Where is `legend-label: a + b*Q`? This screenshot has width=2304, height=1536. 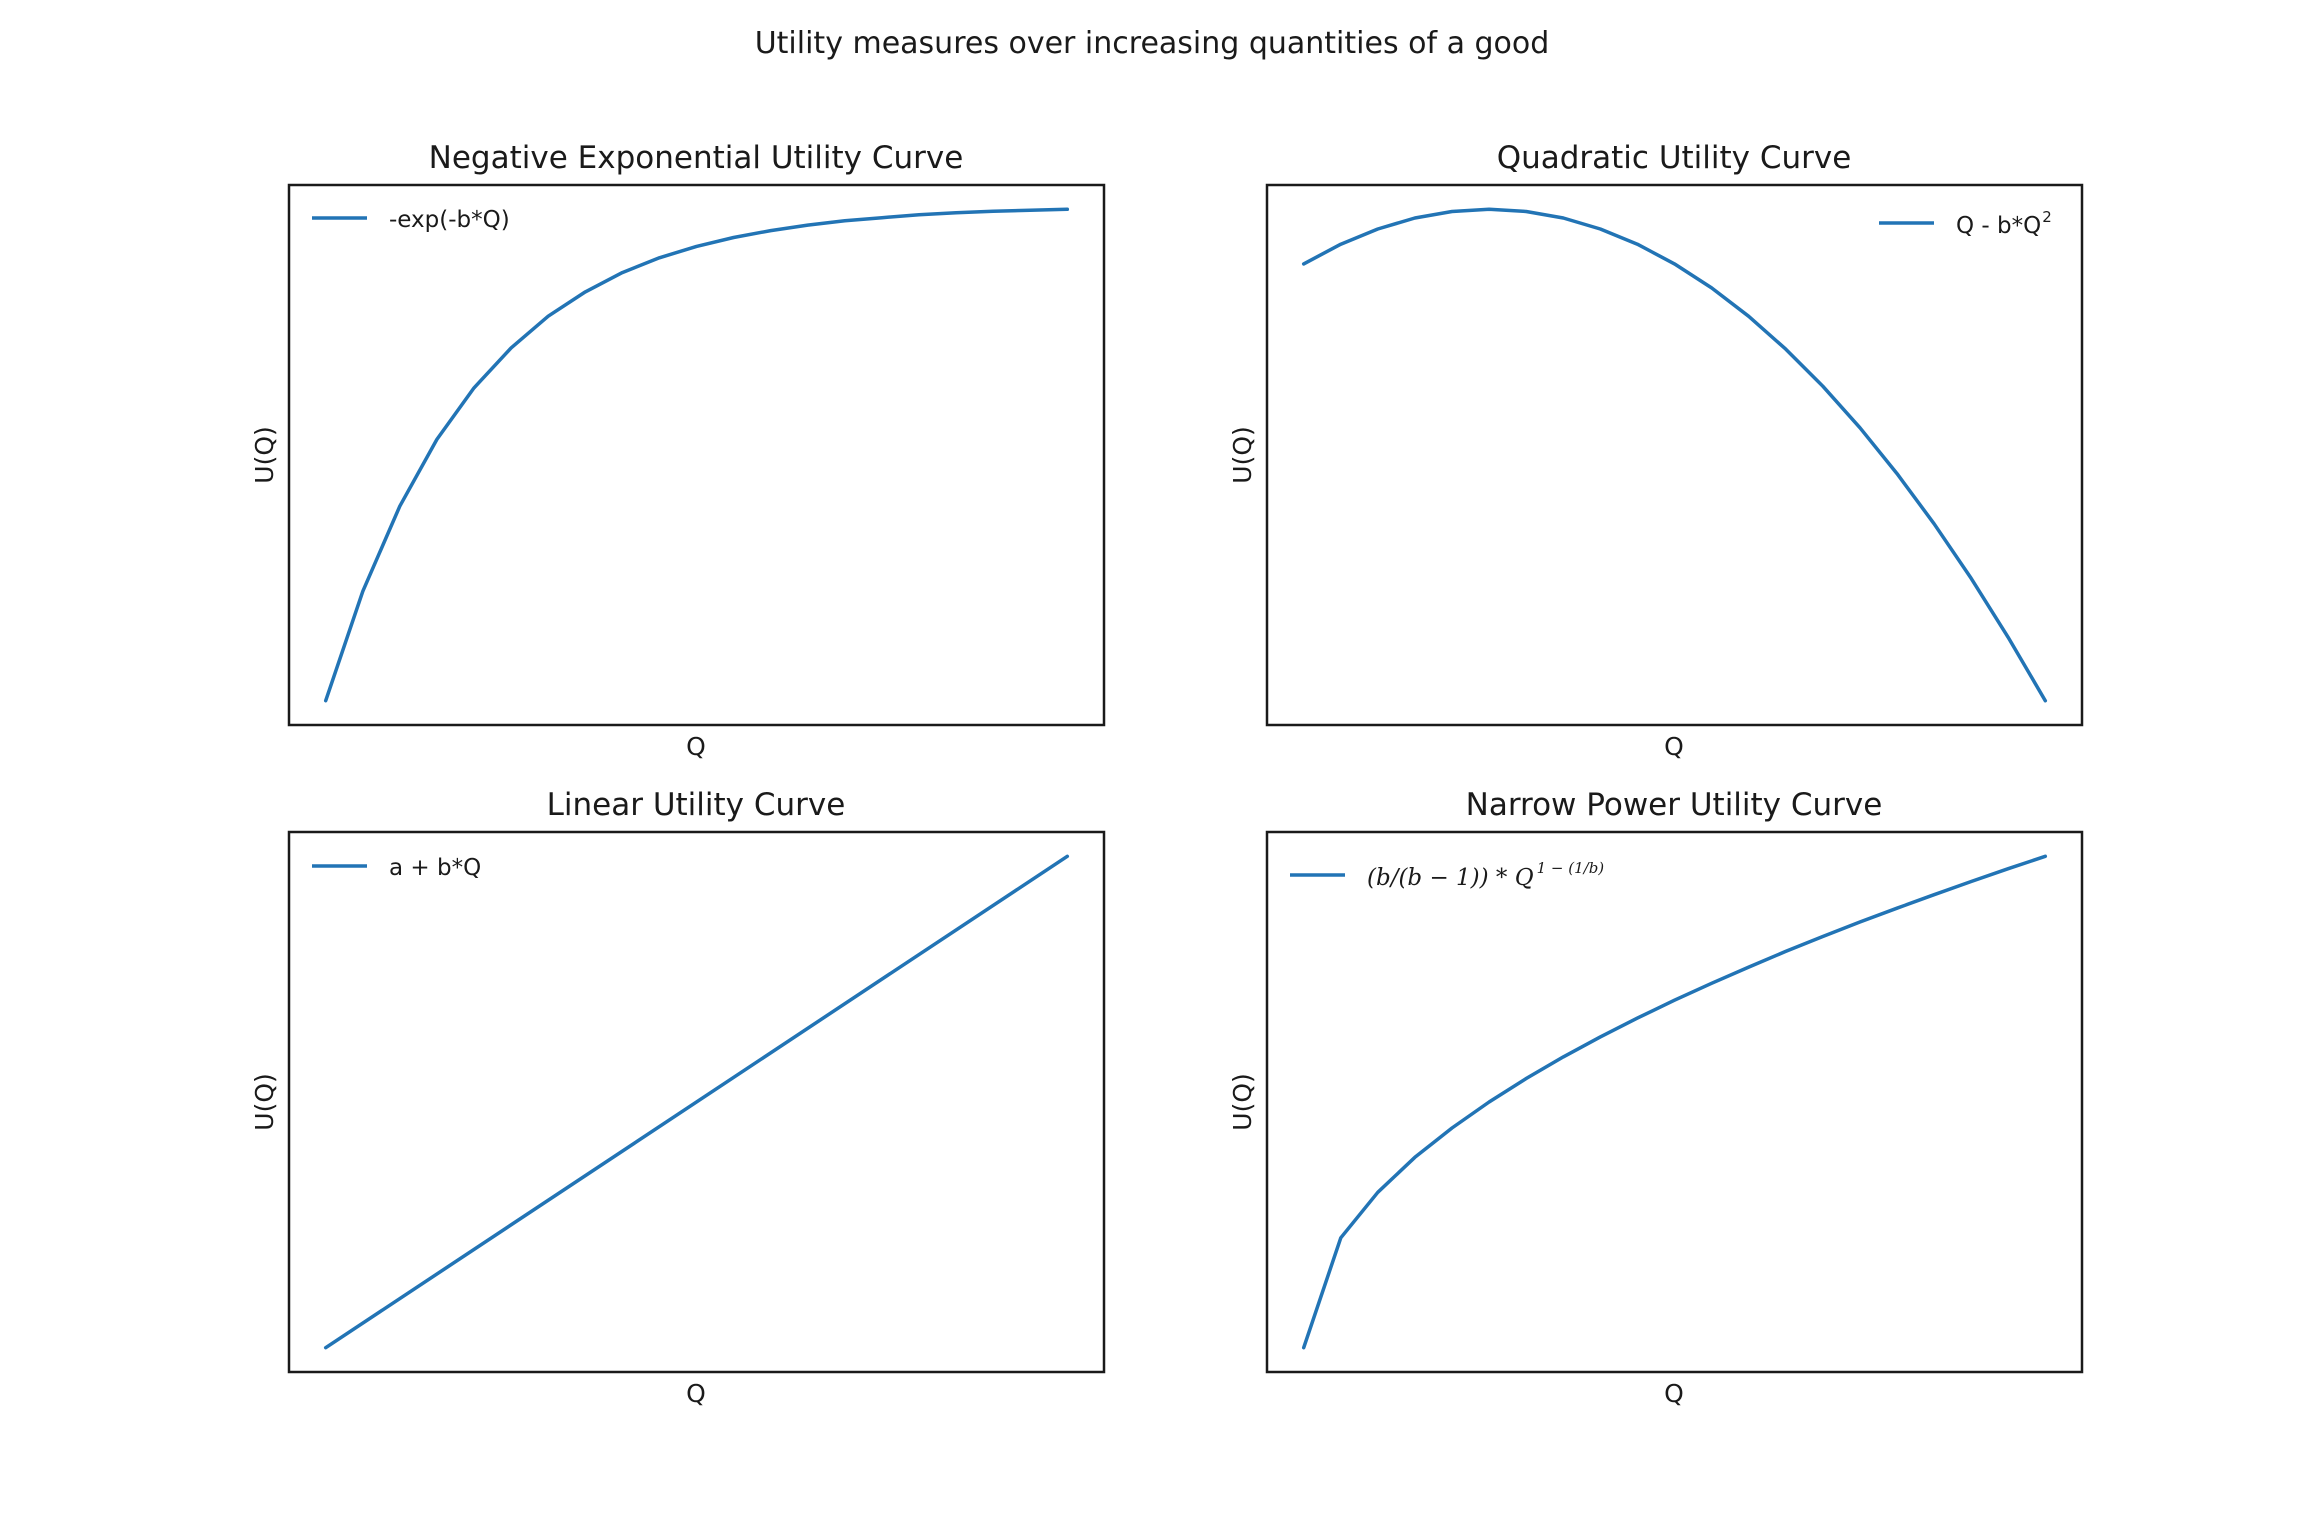 legend-label: a + b*Q is located at coordinates (435, 868).